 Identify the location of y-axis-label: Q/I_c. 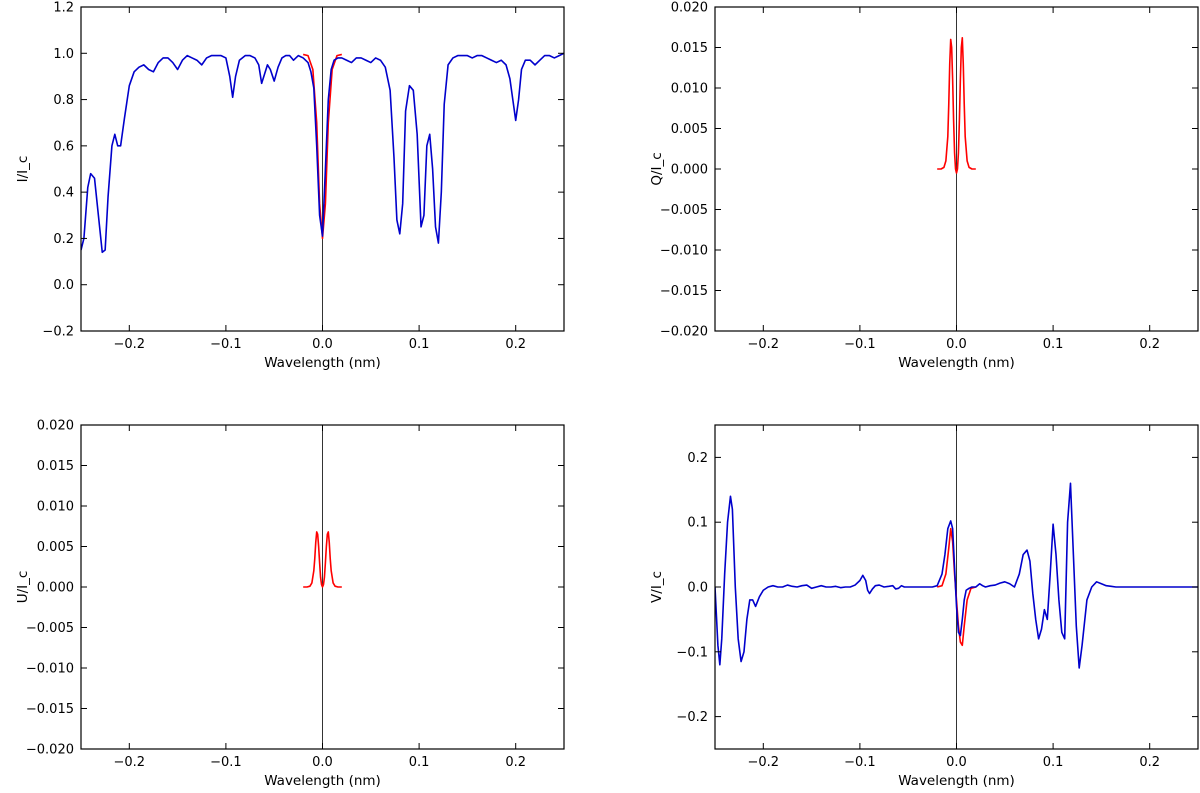
(657, 168).